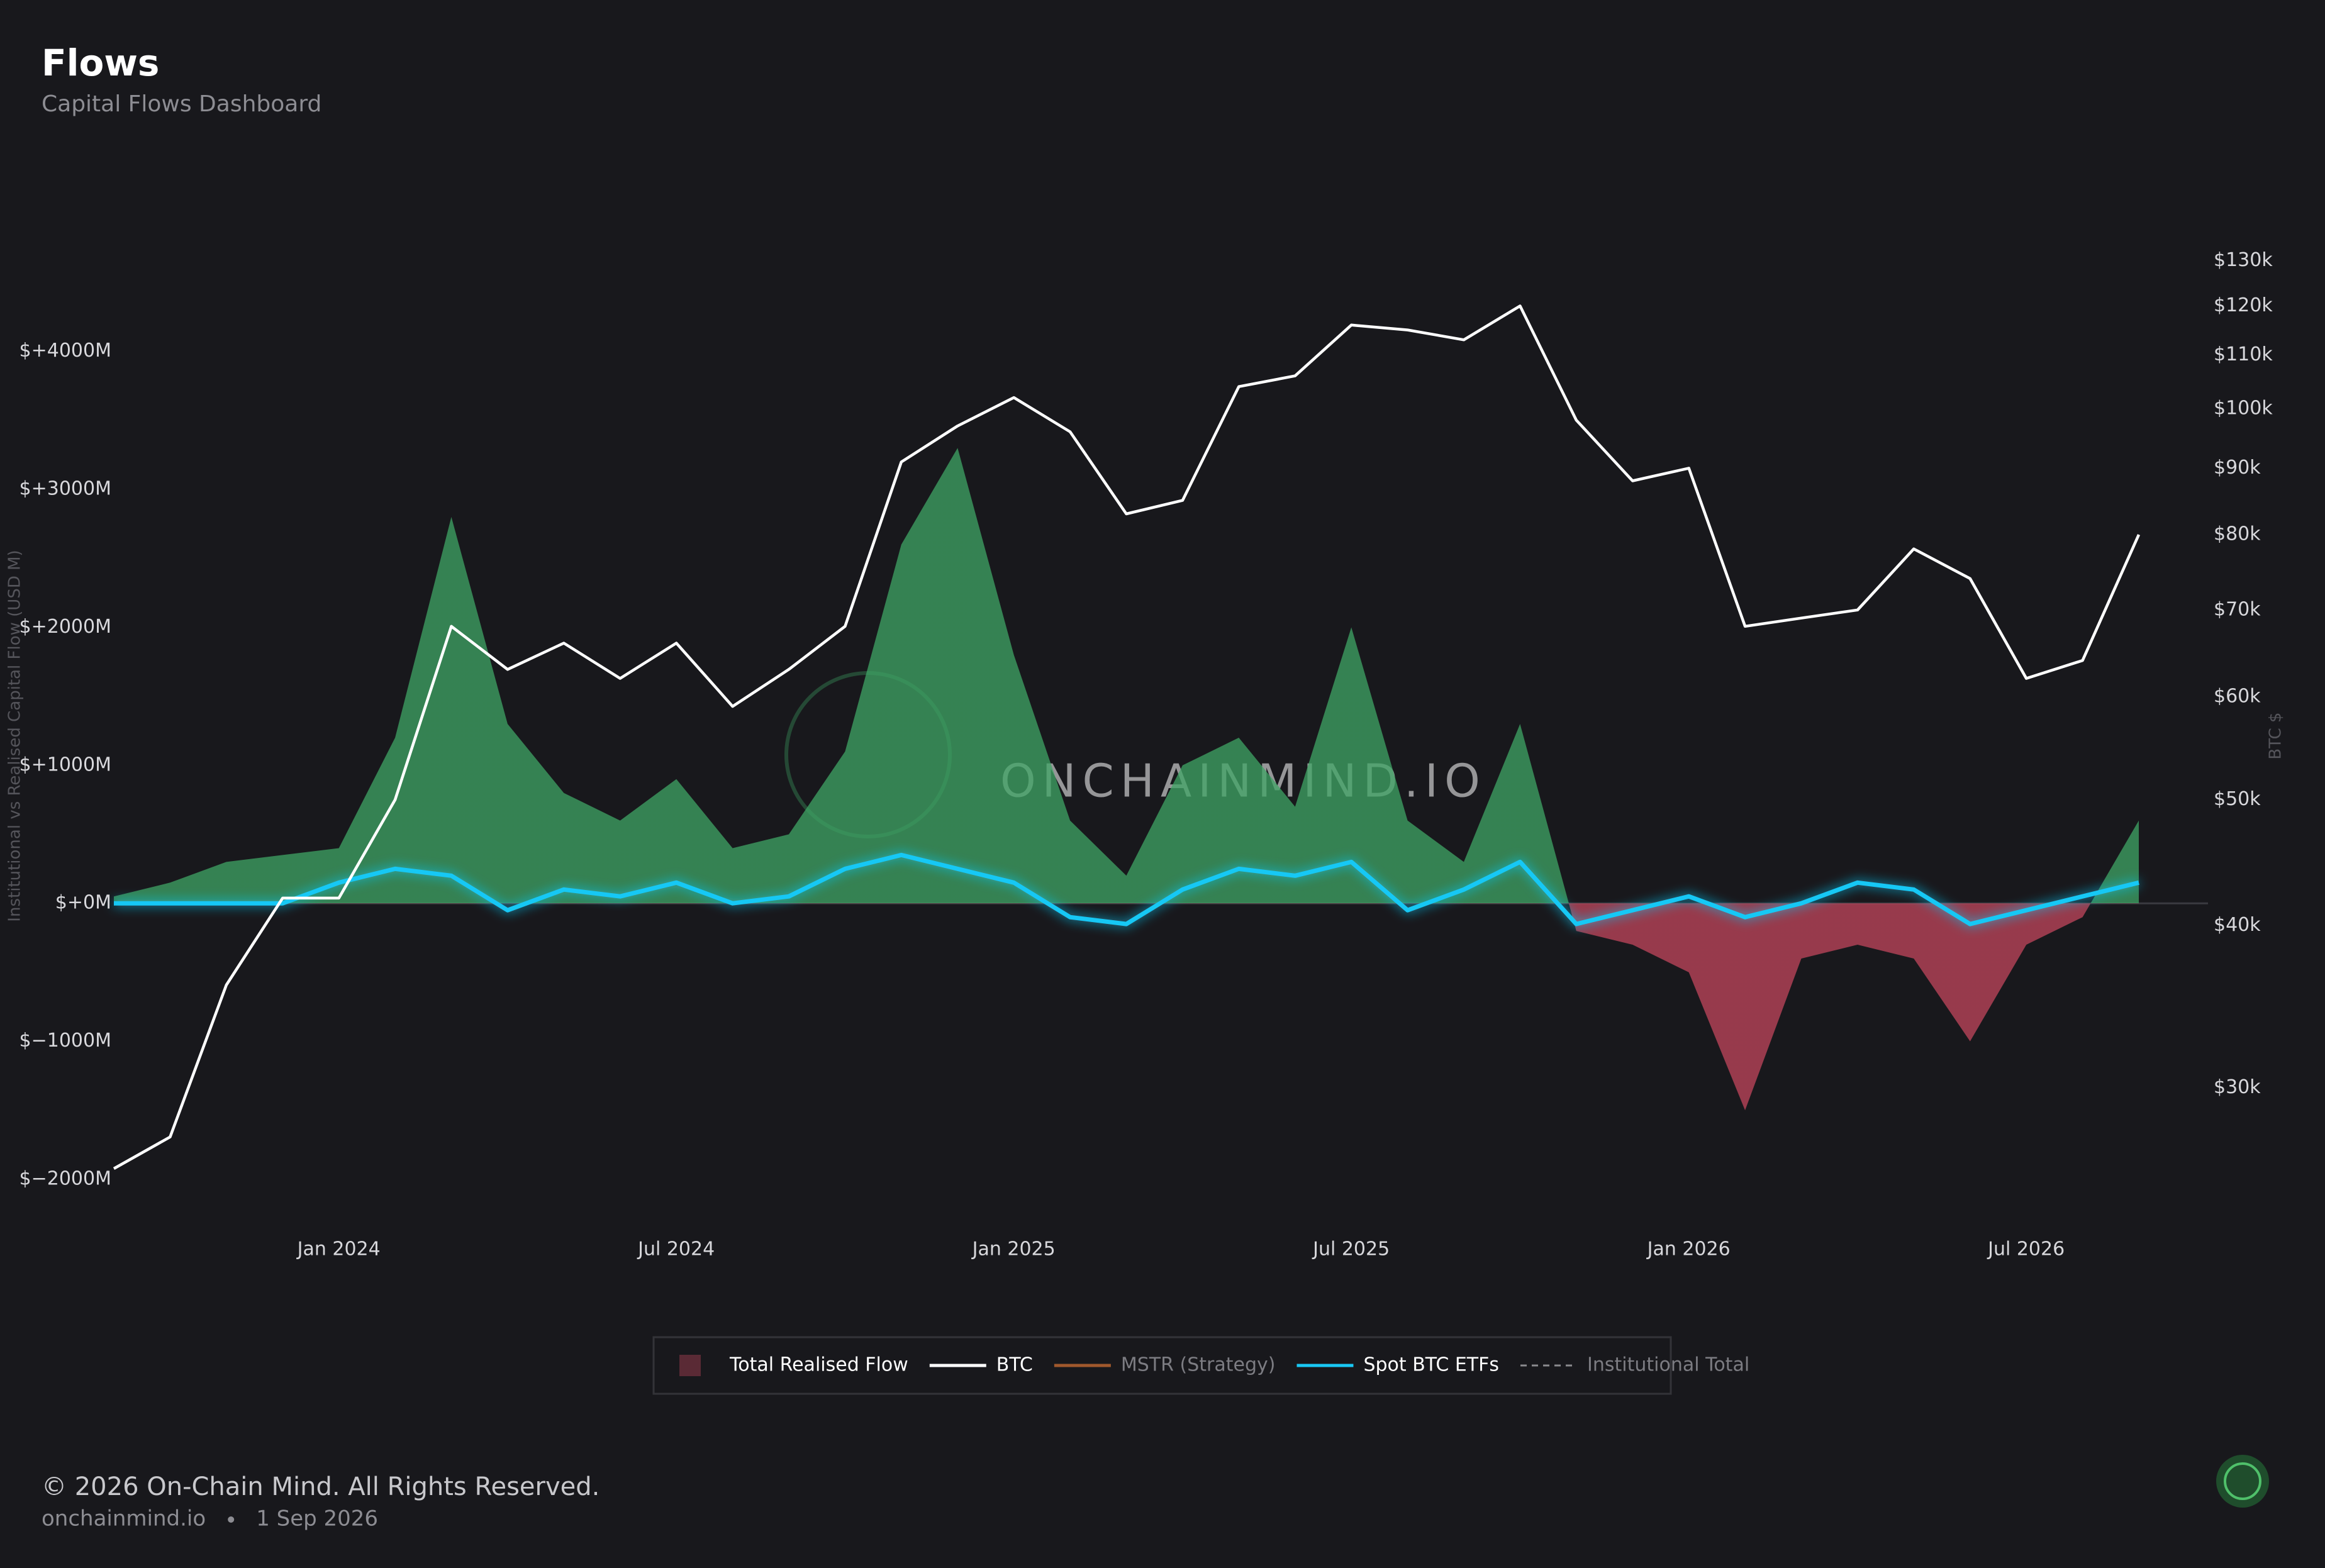  Describe the element at coordinates (2237, 534) in the screenshot. I see `y2-tick-label: $80k` at that location.